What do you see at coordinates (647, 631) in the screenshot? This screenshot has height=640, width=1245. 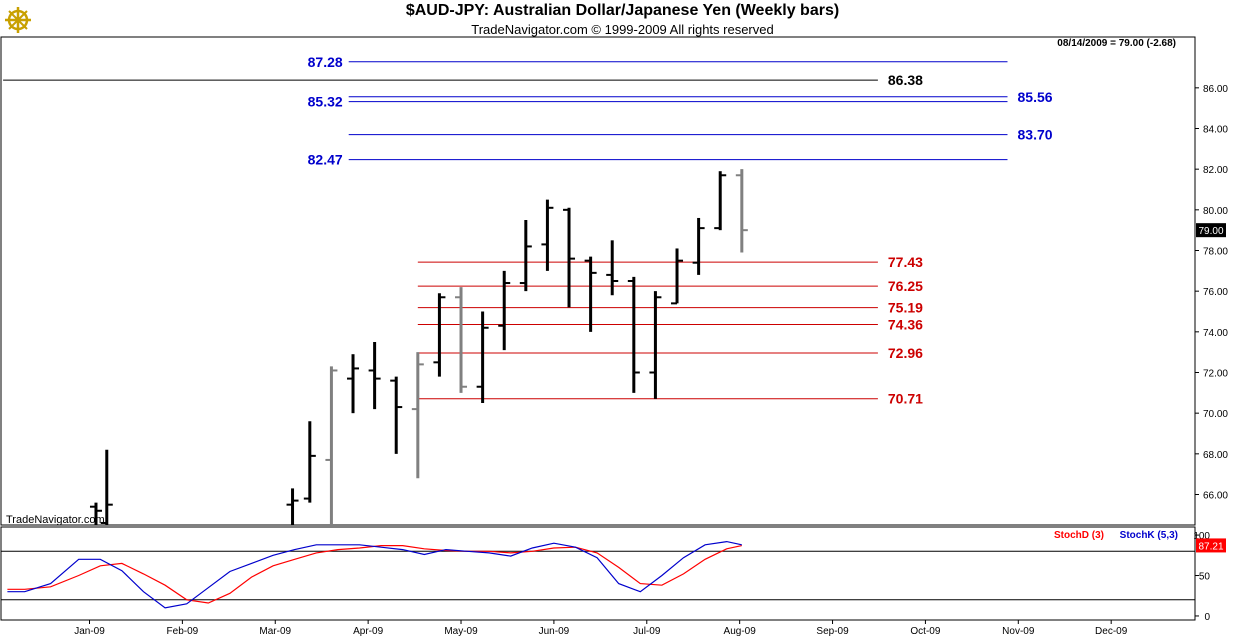 I see `x-tick-label: Jul-09` at bounding box center [647, 631].